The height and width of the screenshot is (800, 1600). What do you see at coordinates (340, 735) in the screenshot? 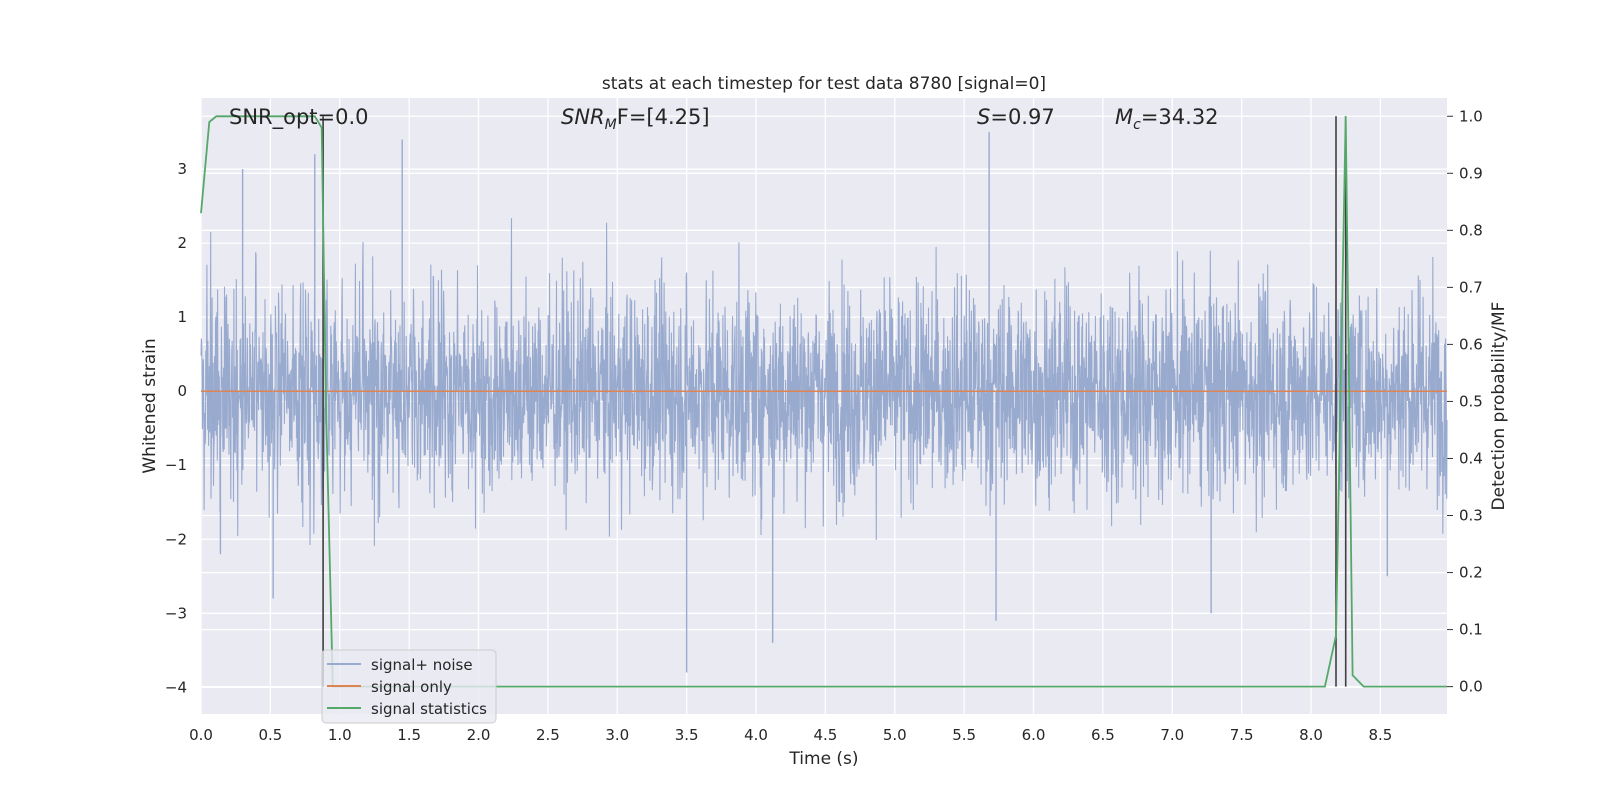
I see `x-tick-label: 1.0` at bounding box center [340, 735].